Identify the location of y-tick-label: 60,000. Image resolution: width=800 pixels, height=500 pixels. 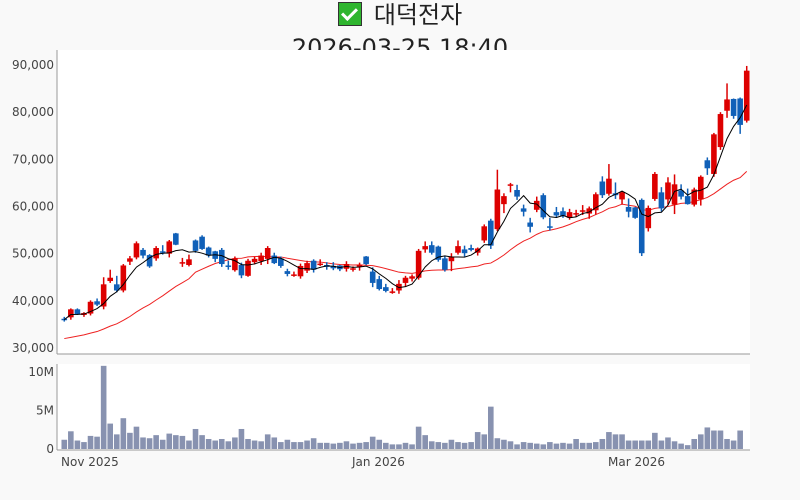
(33, 207).